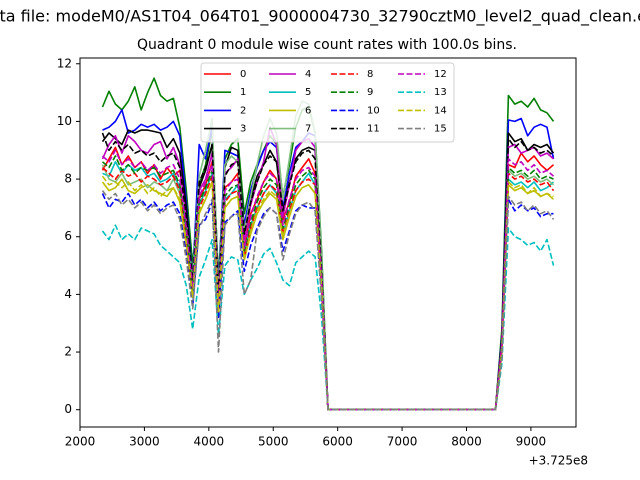 This screenshot has width=640, height=480. Describe the element at coordinates (531, 442) in the screenshot. I see `x-tick-label-9000: 9000` at that location.